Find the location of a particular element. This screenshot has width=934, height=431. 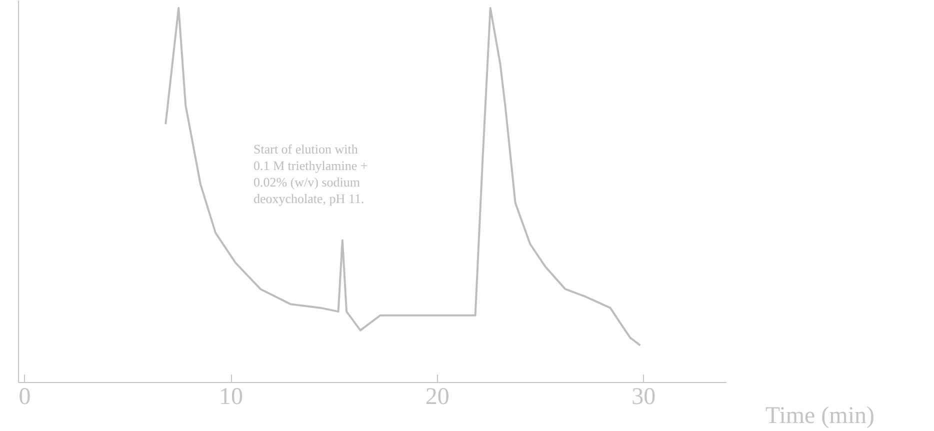

x-tick-label: 30 is located at coordinates (644, 397).